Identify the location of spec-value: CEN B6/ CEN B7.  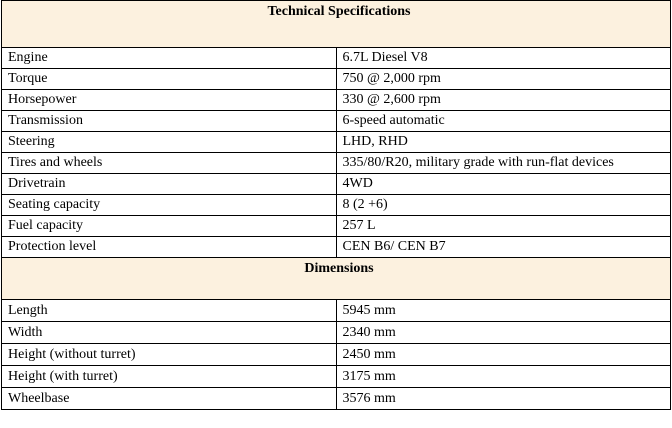
(503, 247).